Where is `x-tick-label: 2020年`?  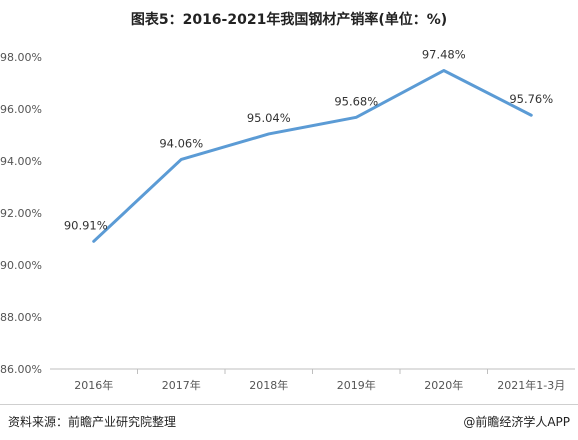
x-tick-label: 2020年 is located at coordinates (443, 385).